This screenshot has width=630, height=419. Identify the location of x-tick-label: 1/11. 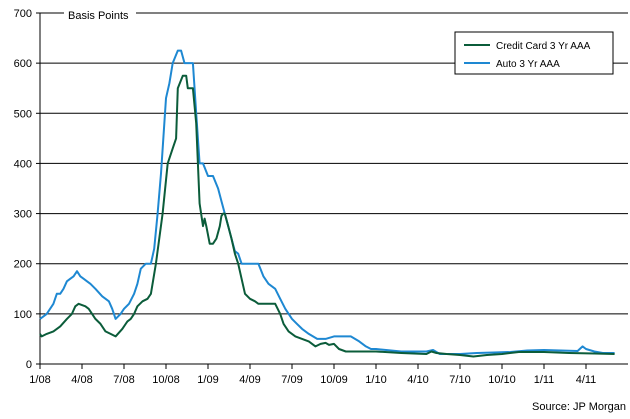
(544, 380).